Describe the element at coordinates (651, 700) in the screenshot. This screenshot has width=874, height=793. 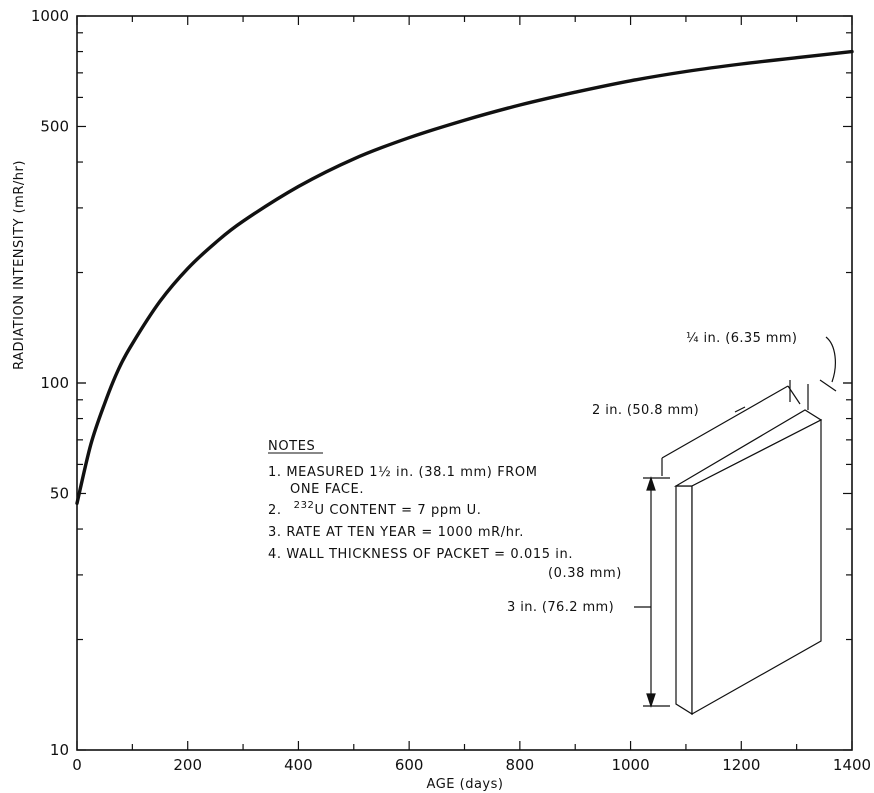
I see `height-arrow-bottom` at that location.